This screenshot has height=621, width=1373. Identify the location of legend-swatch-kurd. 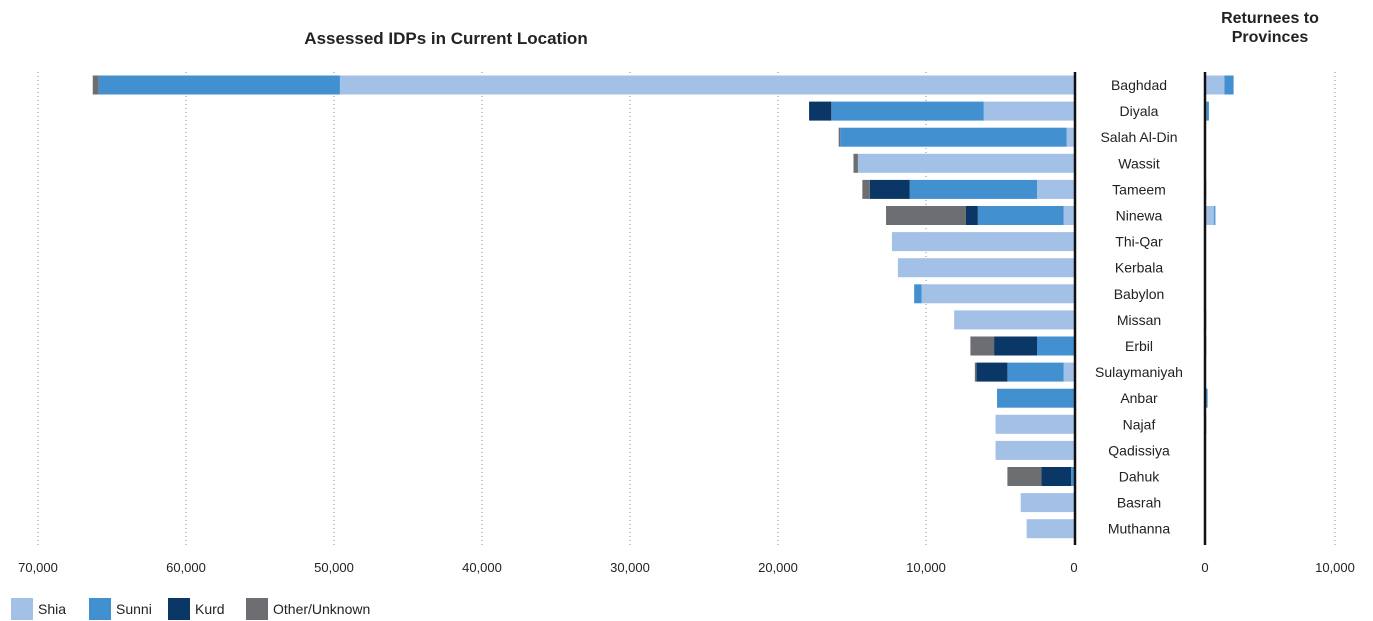
(179, 609).